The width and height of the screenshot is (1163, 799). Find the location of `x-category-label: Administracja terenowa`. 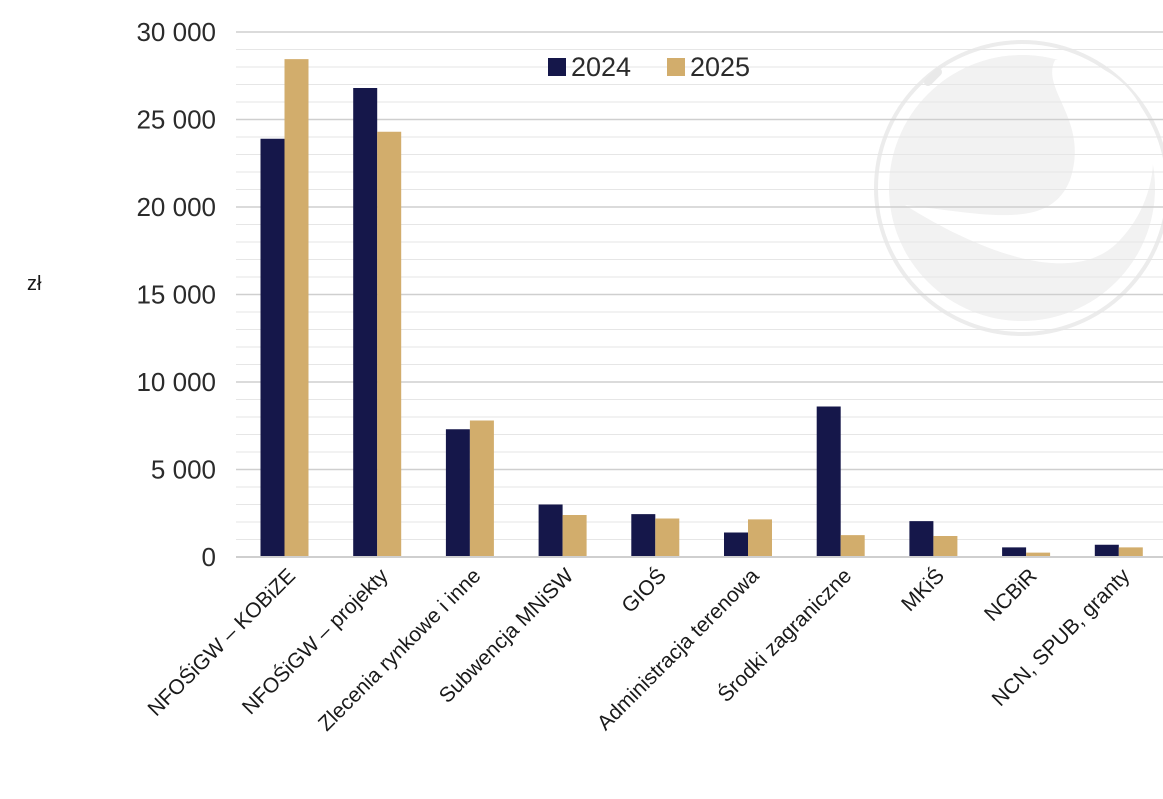

x-category-label: Administracja terenowa is located at coordinates (678, 649).